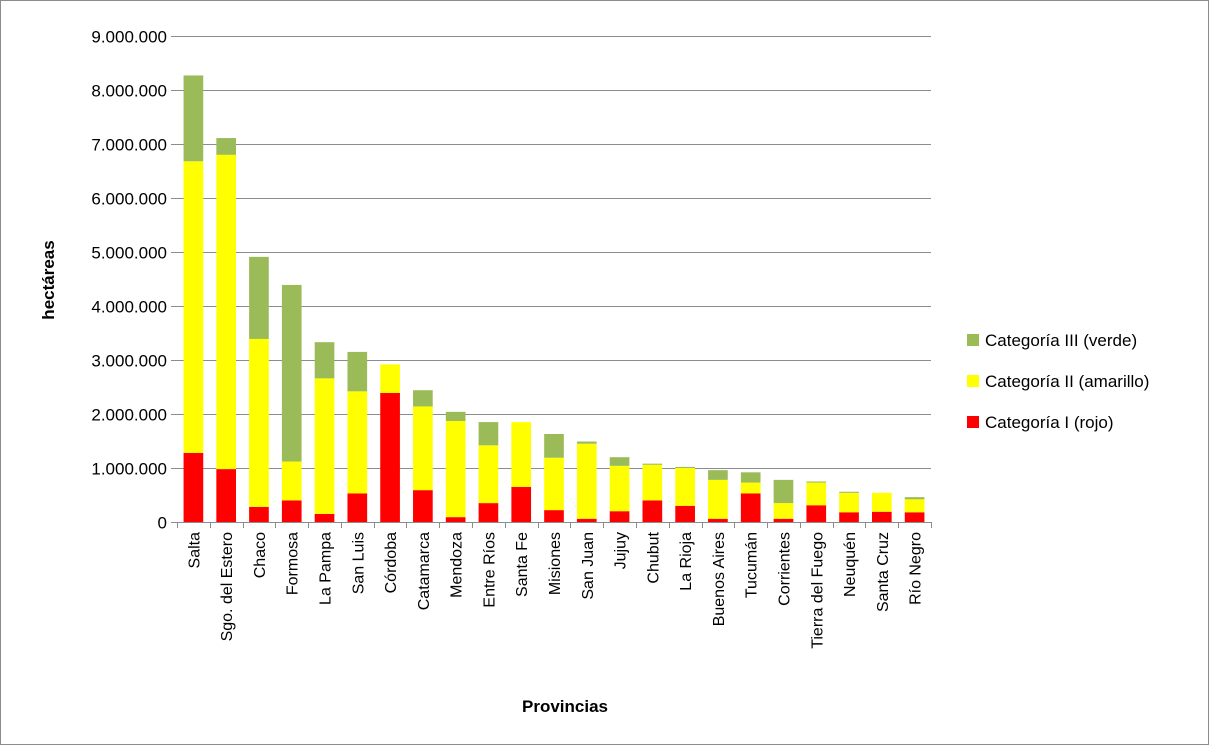 Image resolution: width=1209 pixels, height=745 pixels. I want to click on x-tick-label: Río Negro, so click(916, 568).